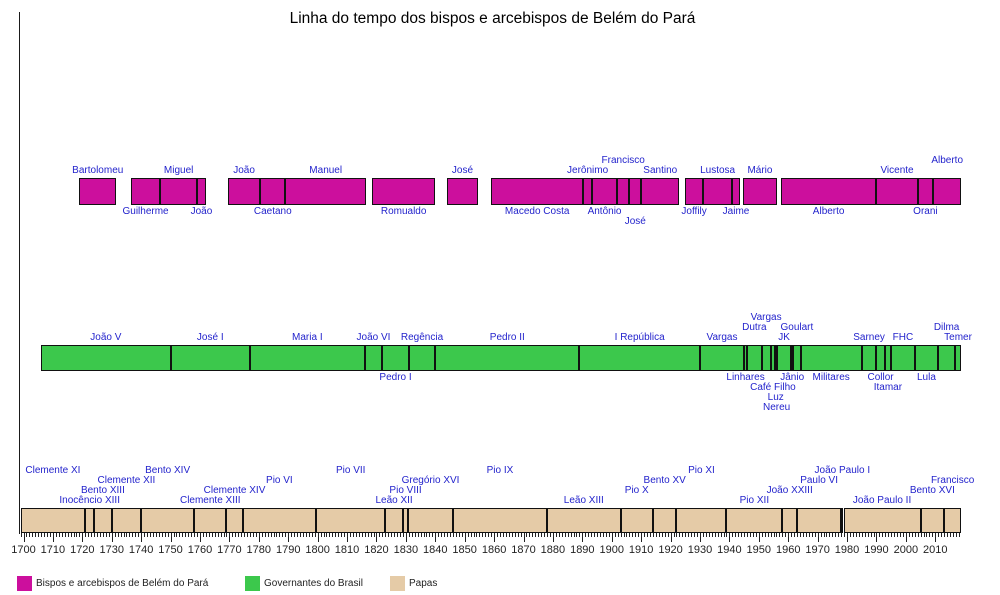 This screenshot has height=595, width=1000. I want to click on segment-label: Lustosa, so click(718, 170).